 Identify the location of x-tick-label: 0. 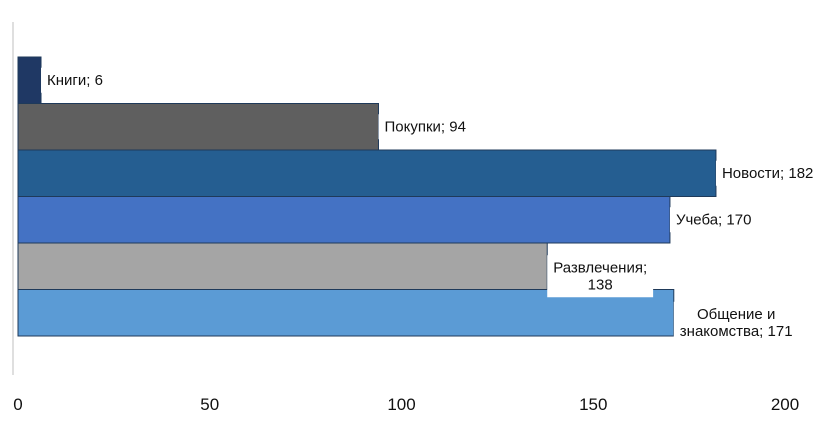
(17, 404).